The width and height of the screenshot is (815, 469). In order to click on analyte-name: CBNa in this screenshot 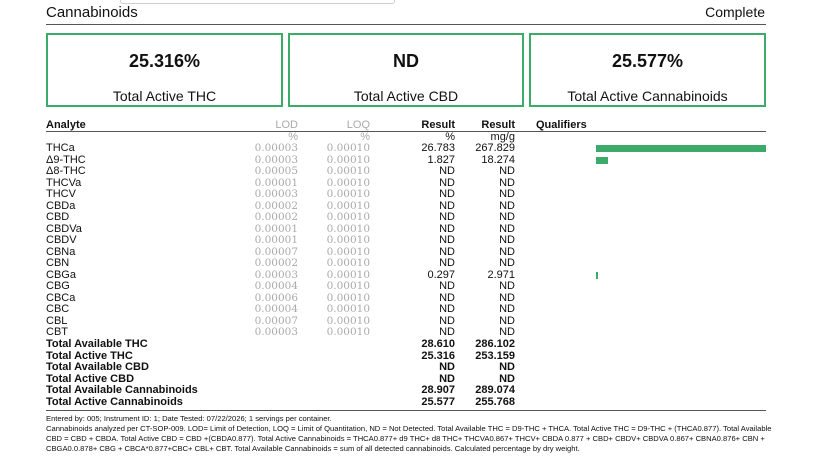, I will do `click(61, 251)`.